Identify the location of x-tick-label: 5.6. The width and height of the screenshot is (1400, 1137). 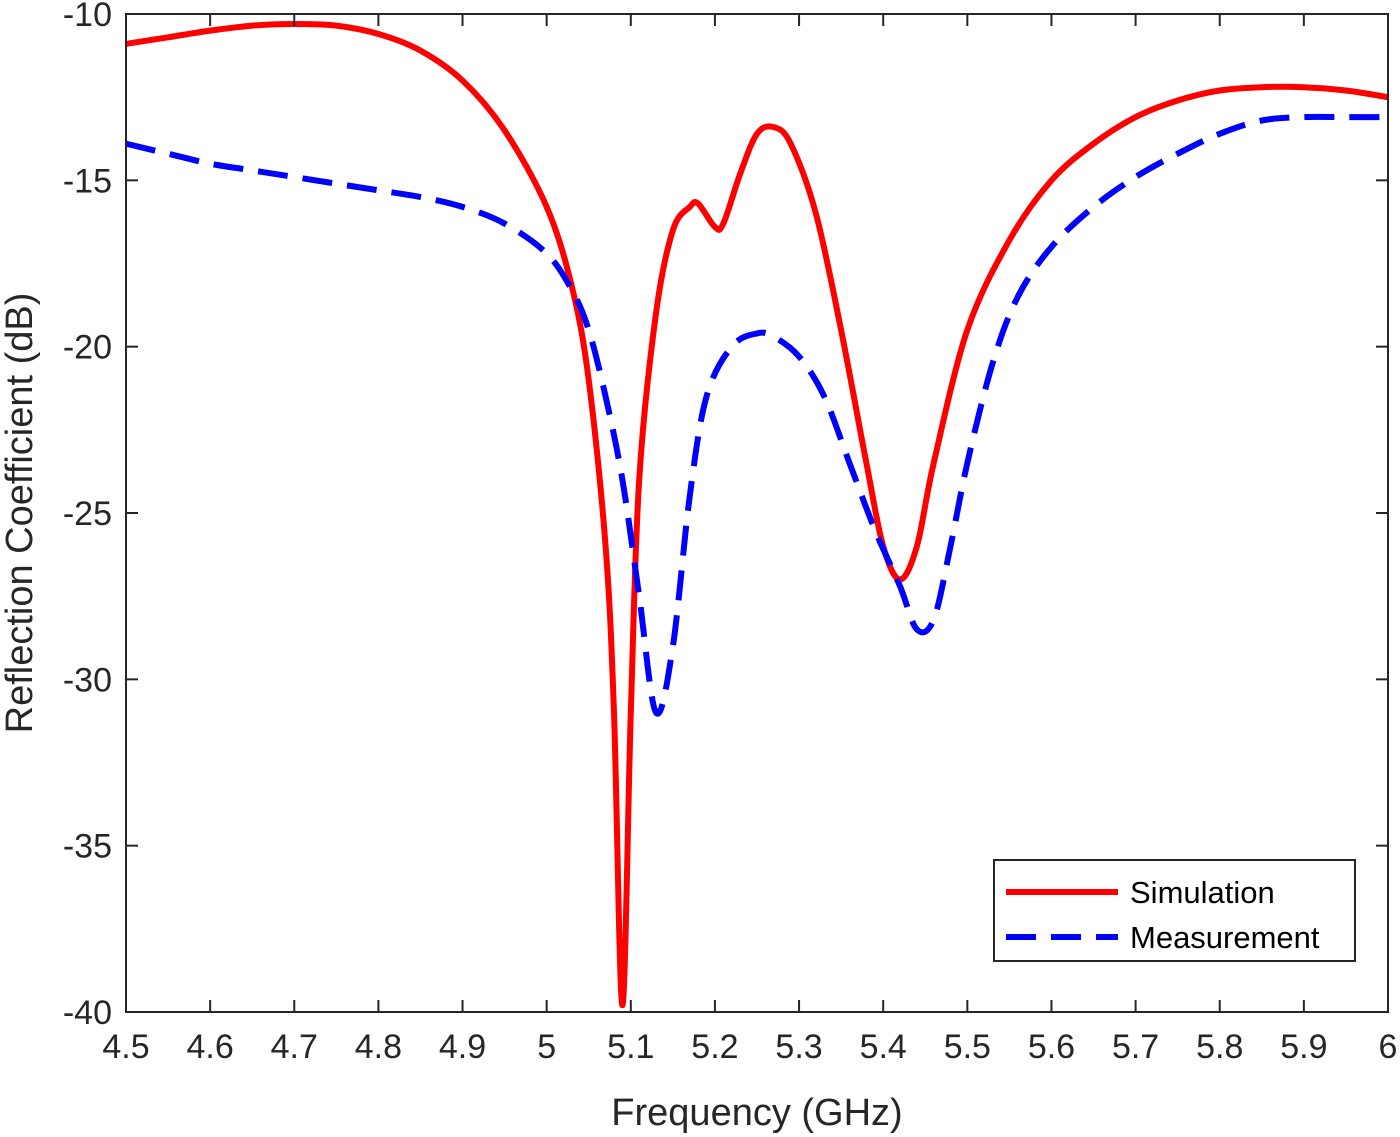
(1051, 1047).